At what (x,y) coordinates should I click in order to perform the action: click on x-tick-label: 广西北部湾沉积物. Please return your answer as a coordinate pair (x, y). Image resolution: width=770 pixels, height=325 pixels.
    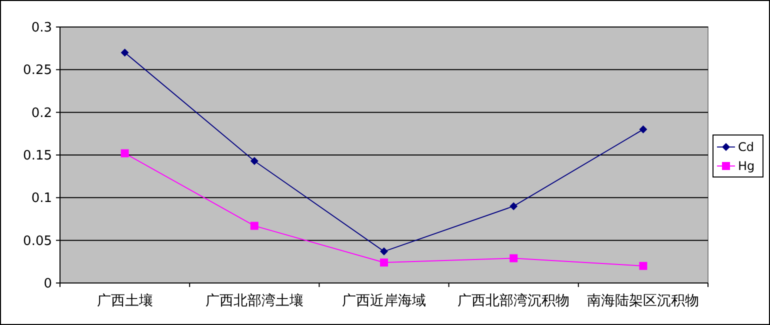
    Looking at the image, I should click on (514, 301).